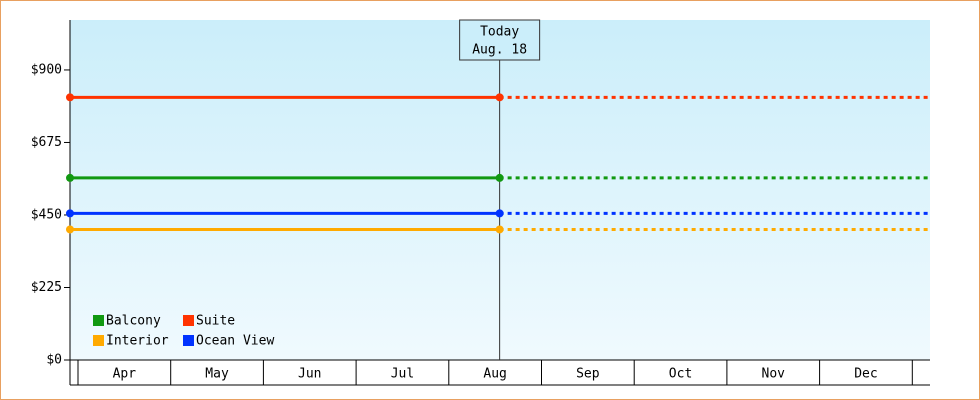 This screenshot has width=980, height=400. Describe the element at coordinates (125, 374) in the screenshot. I see `x-tick-label: Apr` at that location.